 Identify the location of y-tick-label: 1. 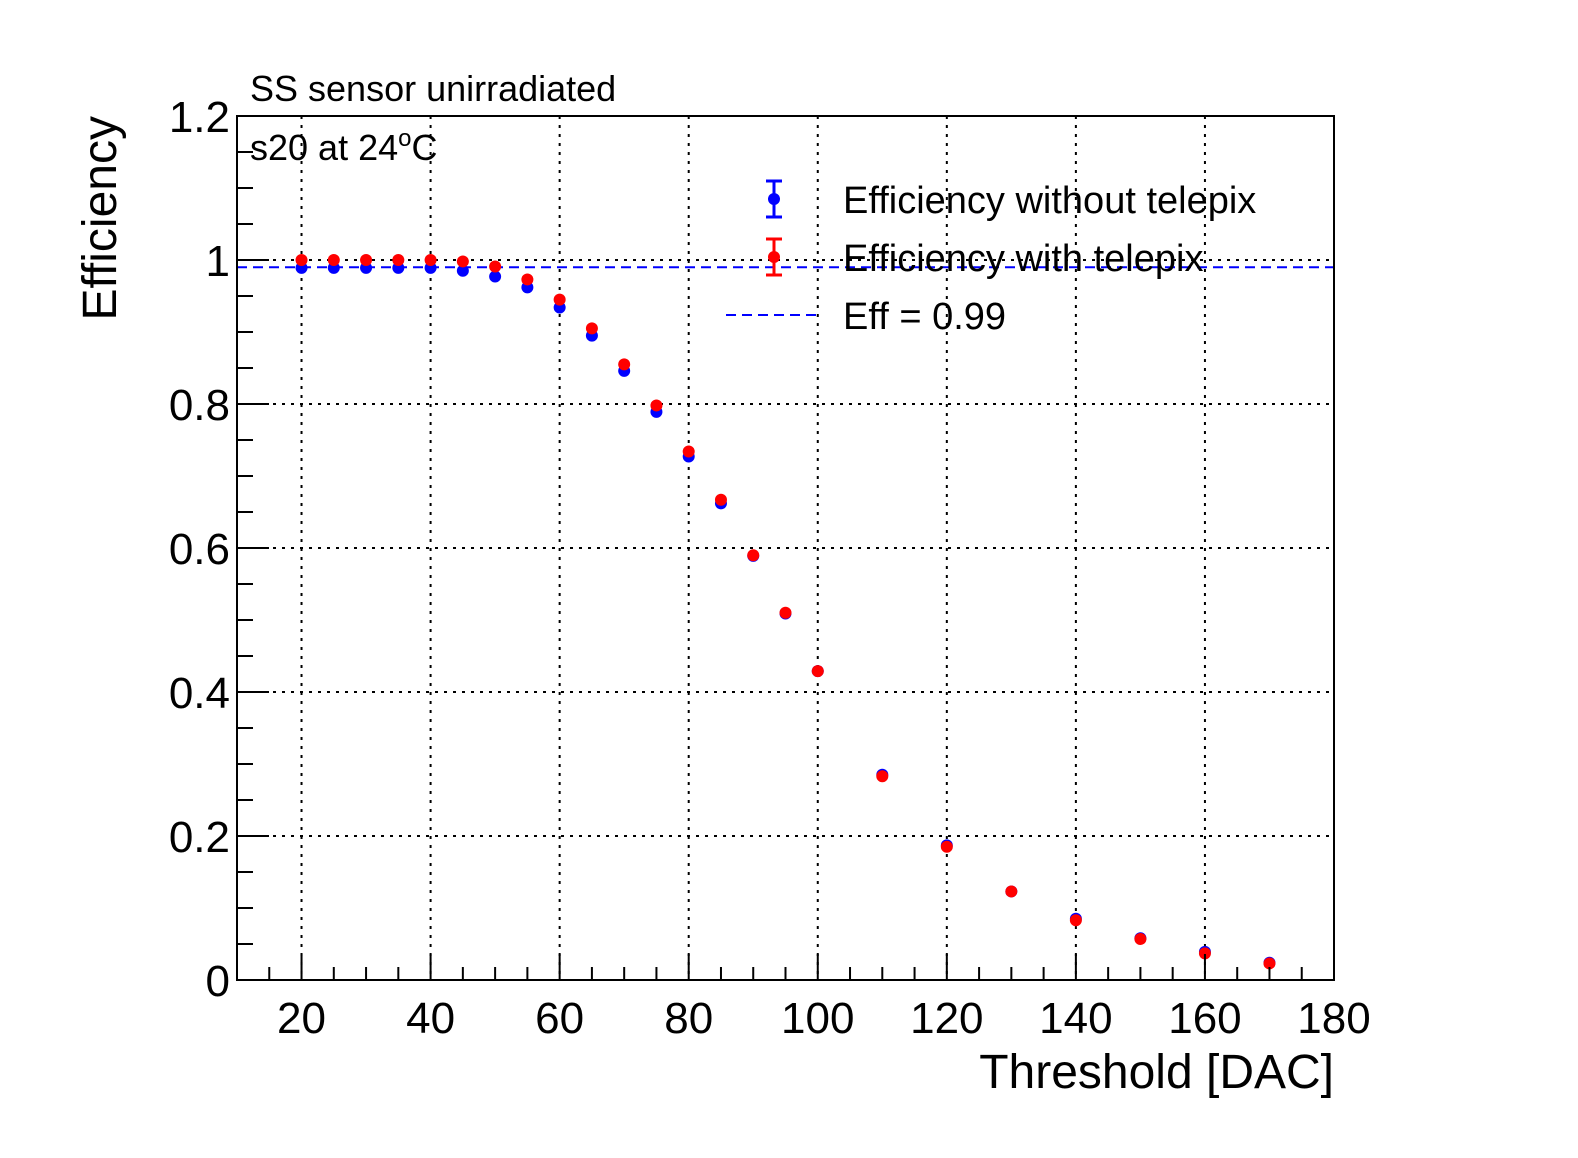
(218, 261).